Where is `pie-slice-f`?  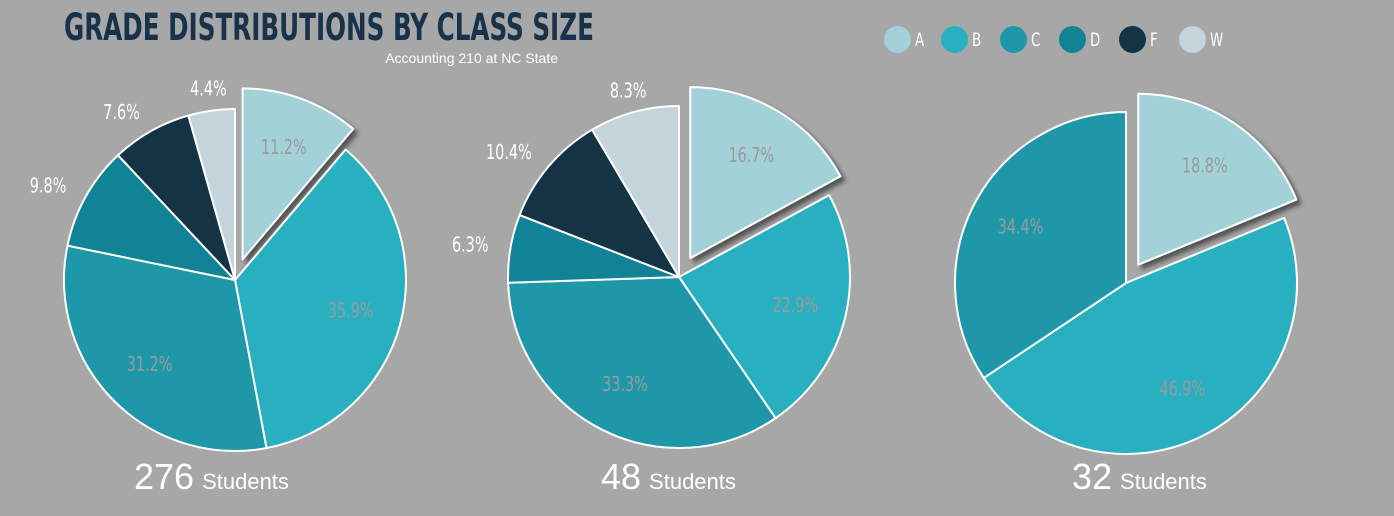
pie-slice-f is located at coordinates (599, 203).